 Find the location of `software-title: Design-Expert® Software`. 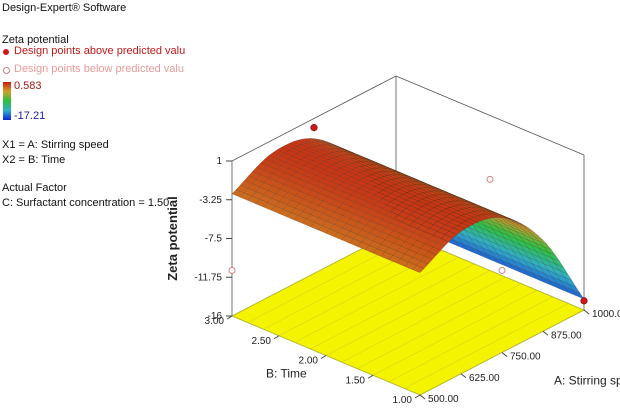

software-title: Design-Expert® Software is located at coordinates (64, 8).